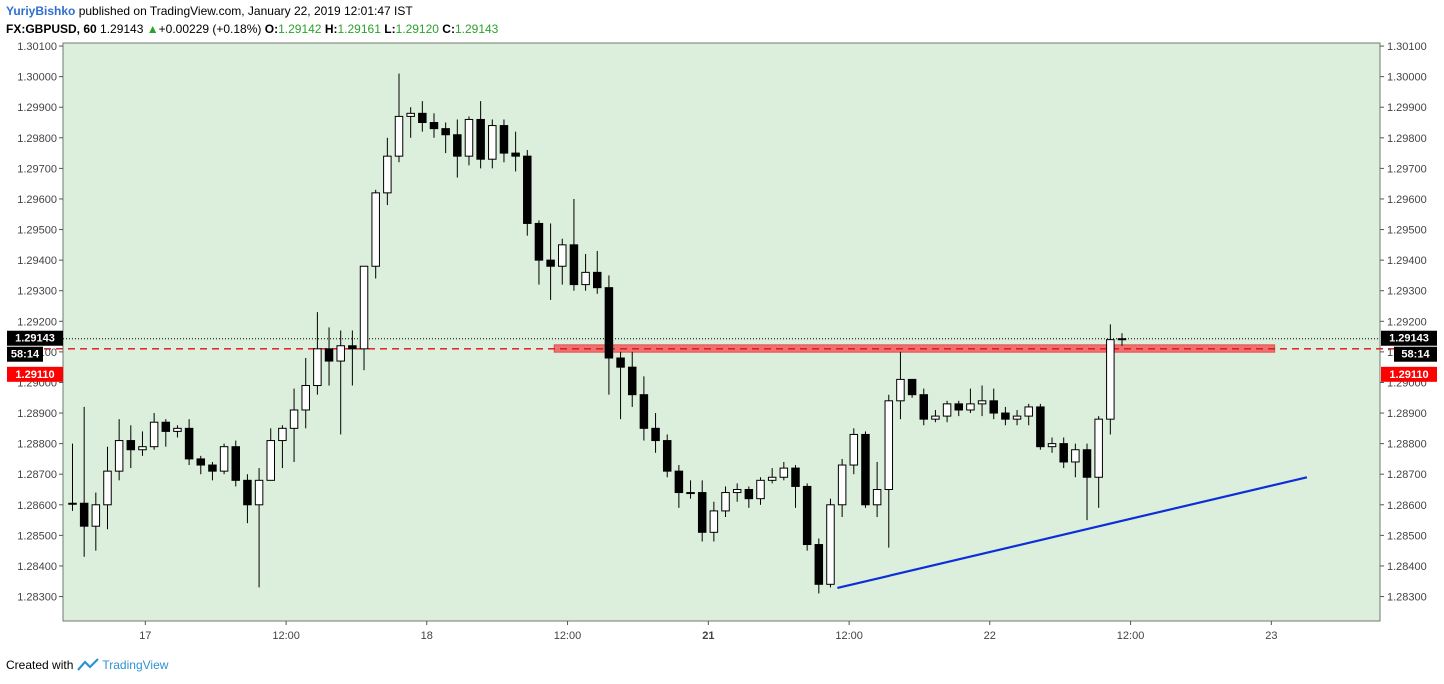  What do you see at coordinates (476, 29) in the screenshot?
I see `close-value: 1.29143` at bounding box center [476, 29].